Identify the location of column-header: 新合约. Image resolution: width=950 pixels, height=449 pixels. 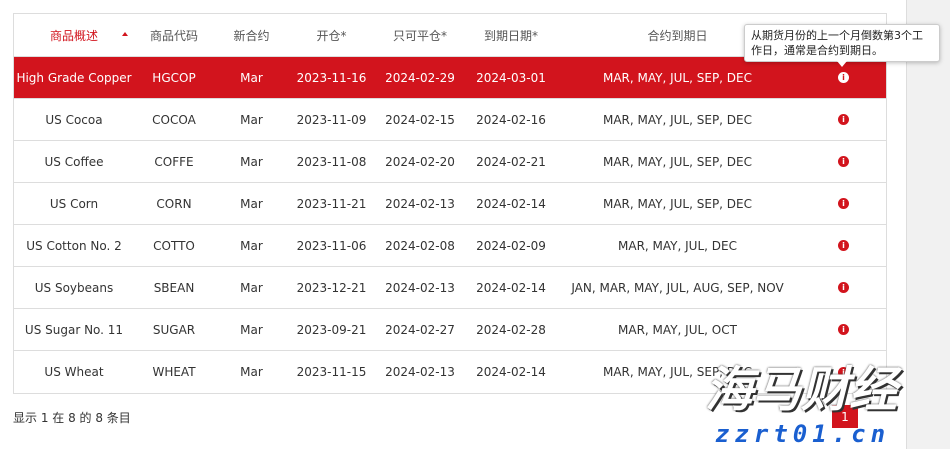
(251, 35).